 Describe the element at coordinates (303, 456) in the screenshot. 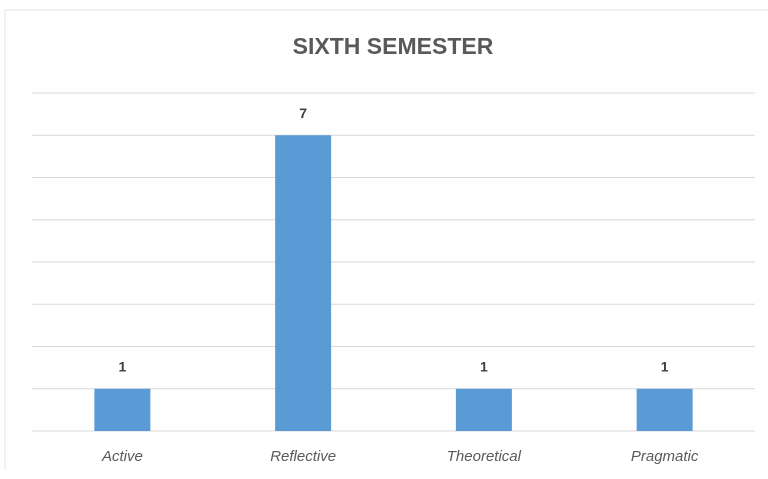

I see `x-tick-label: Reflective` at that location.